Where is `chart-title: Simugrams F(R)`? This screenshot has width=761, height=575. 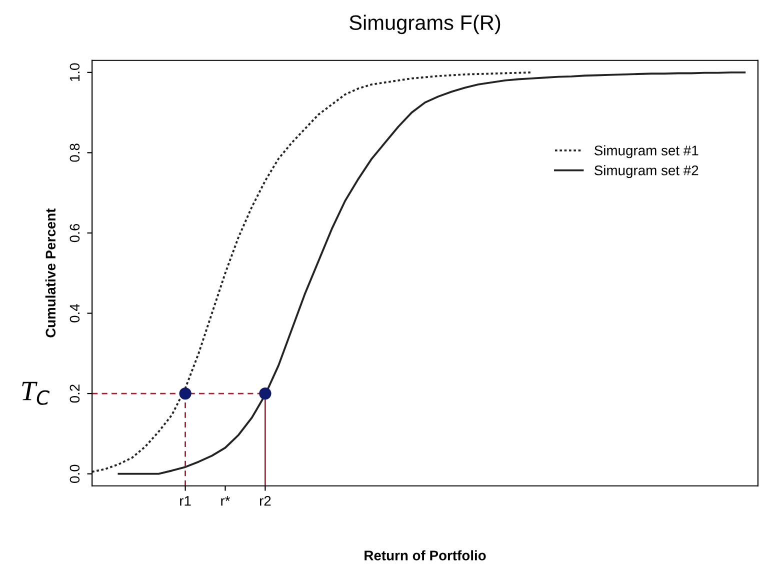 chart-title: Simugrams F(R) is located at coordinates (425, 24).